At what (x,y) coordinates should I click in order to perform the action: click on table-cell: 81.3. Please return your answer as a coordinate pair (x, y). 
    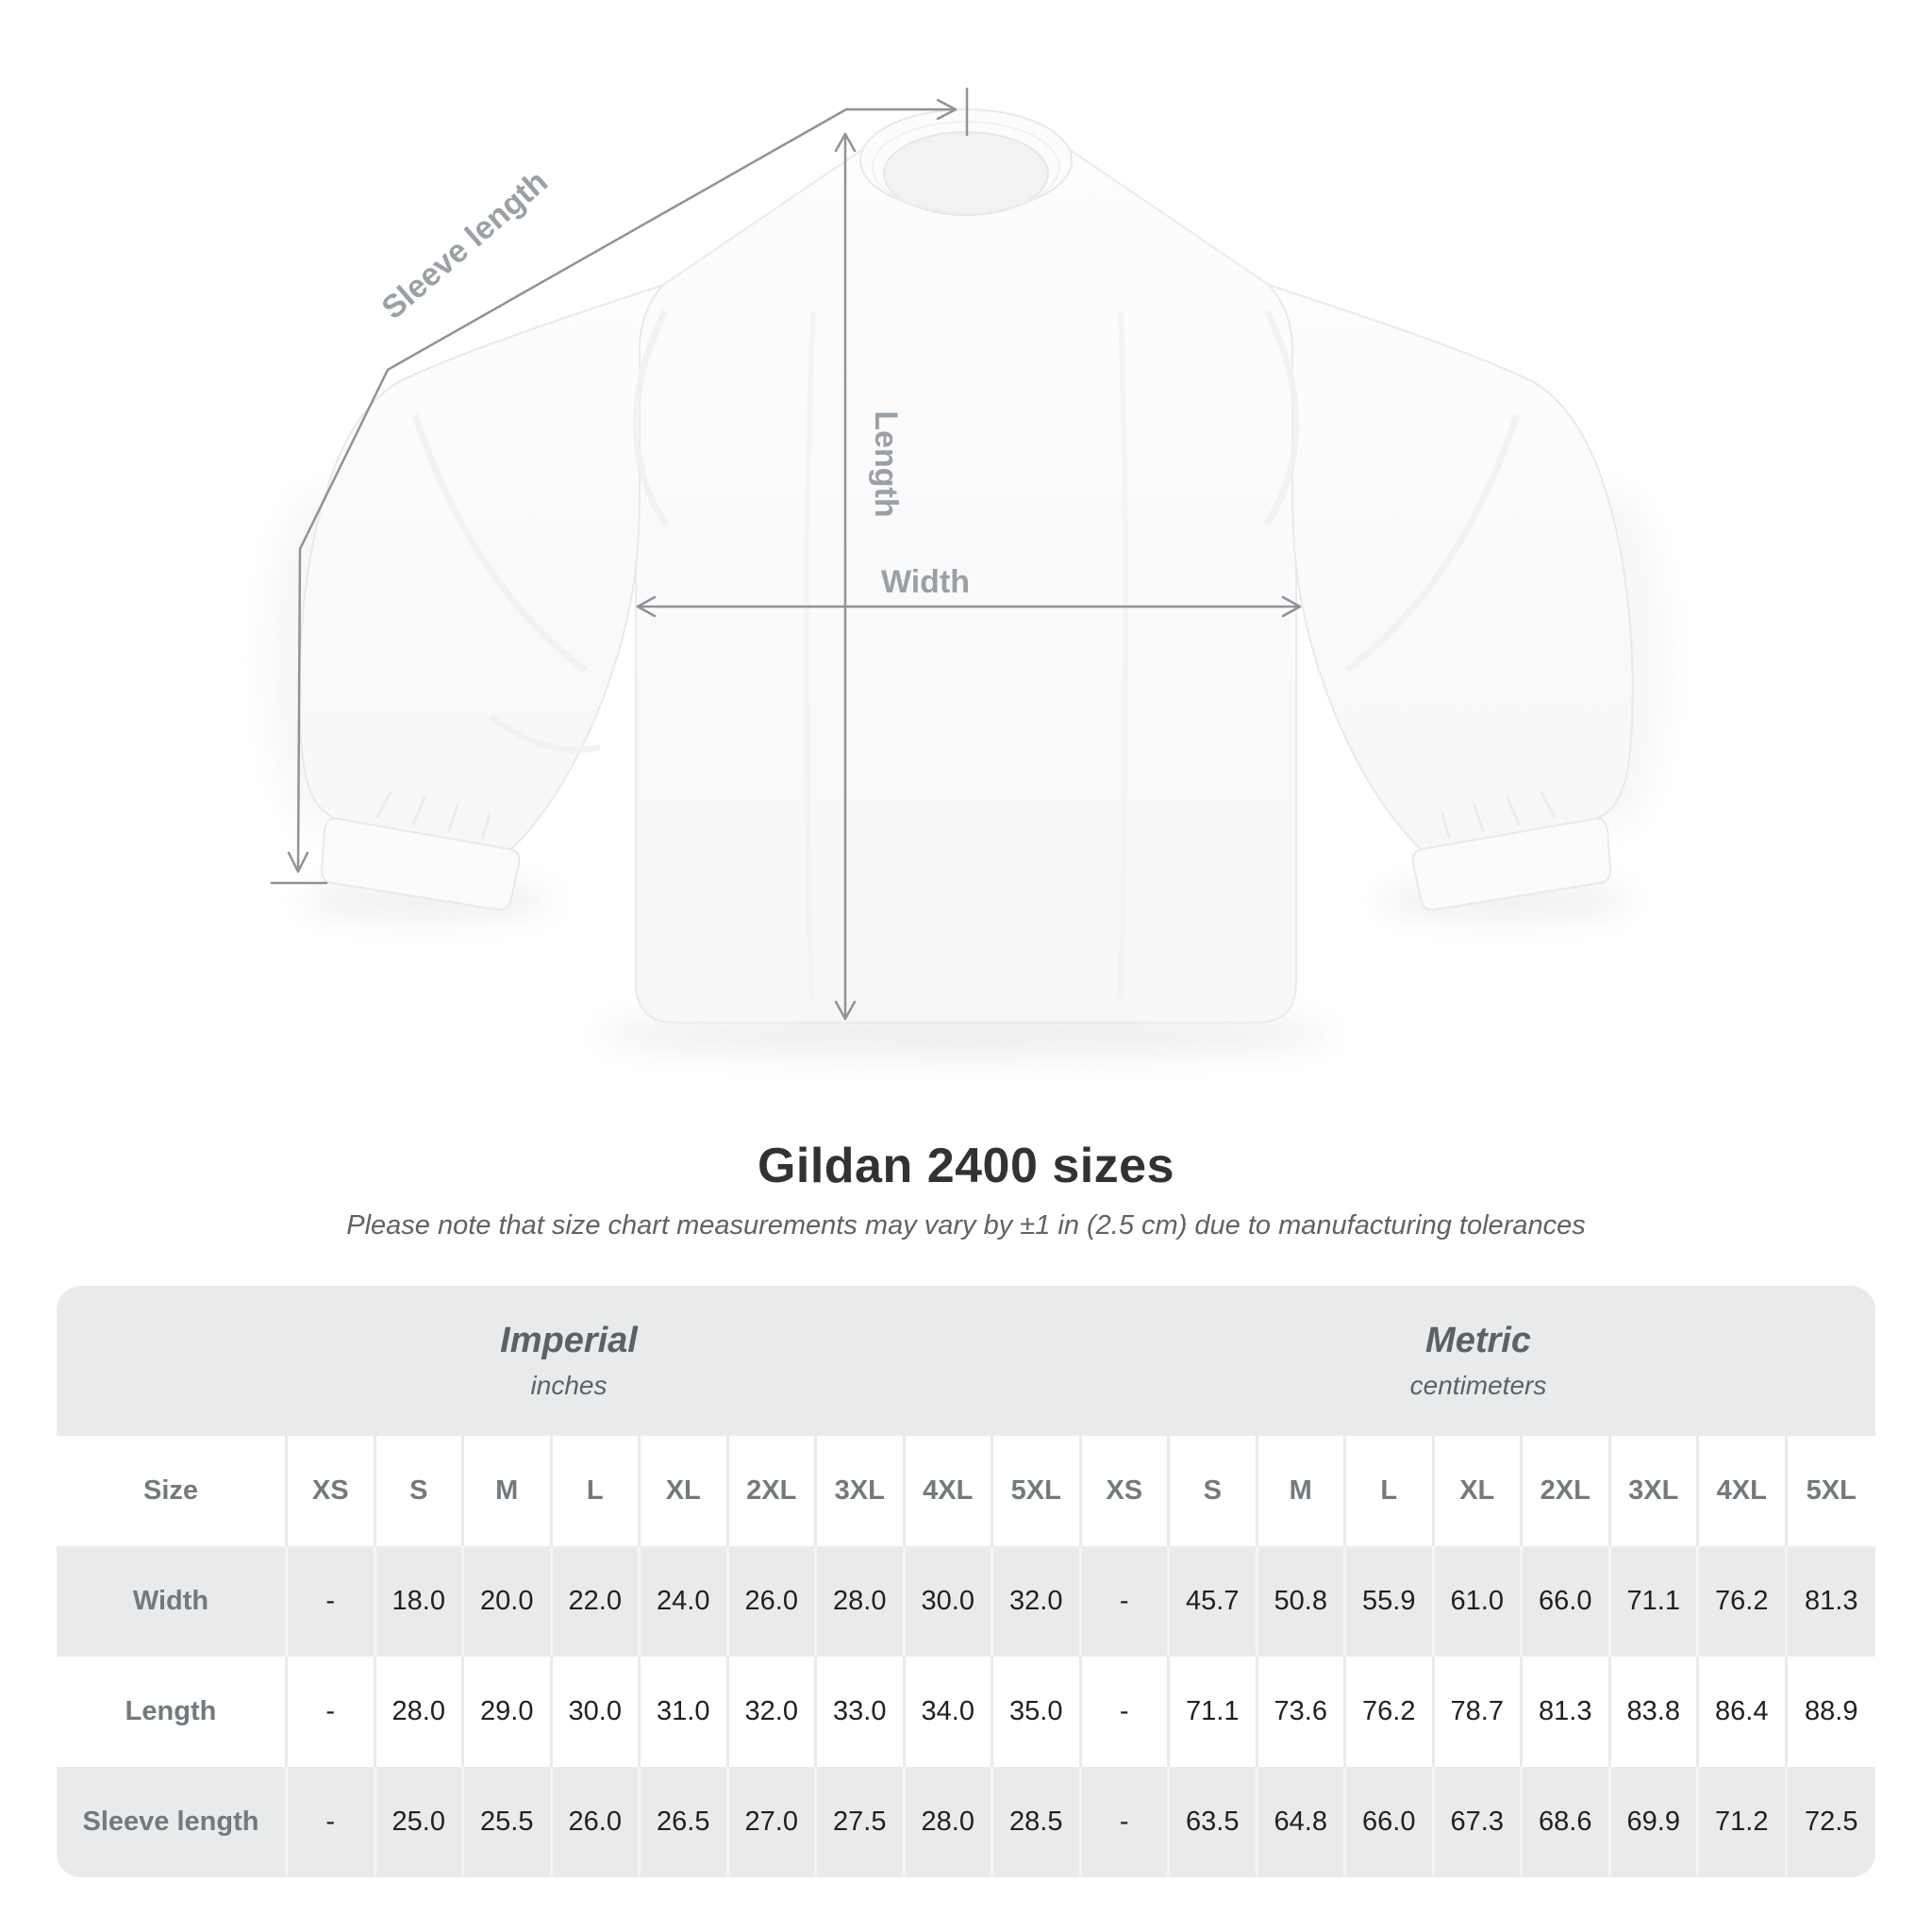
    Looking at the image, I should click on (1831, 1601).